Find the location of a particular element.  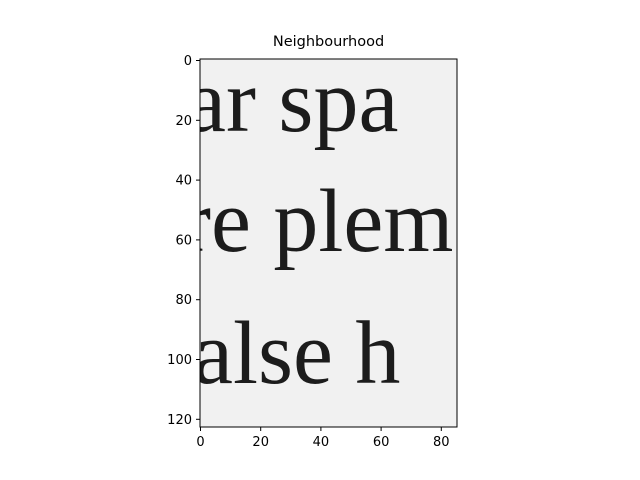

figure-title: Neighbourhood is located at coordinates (328, 42).